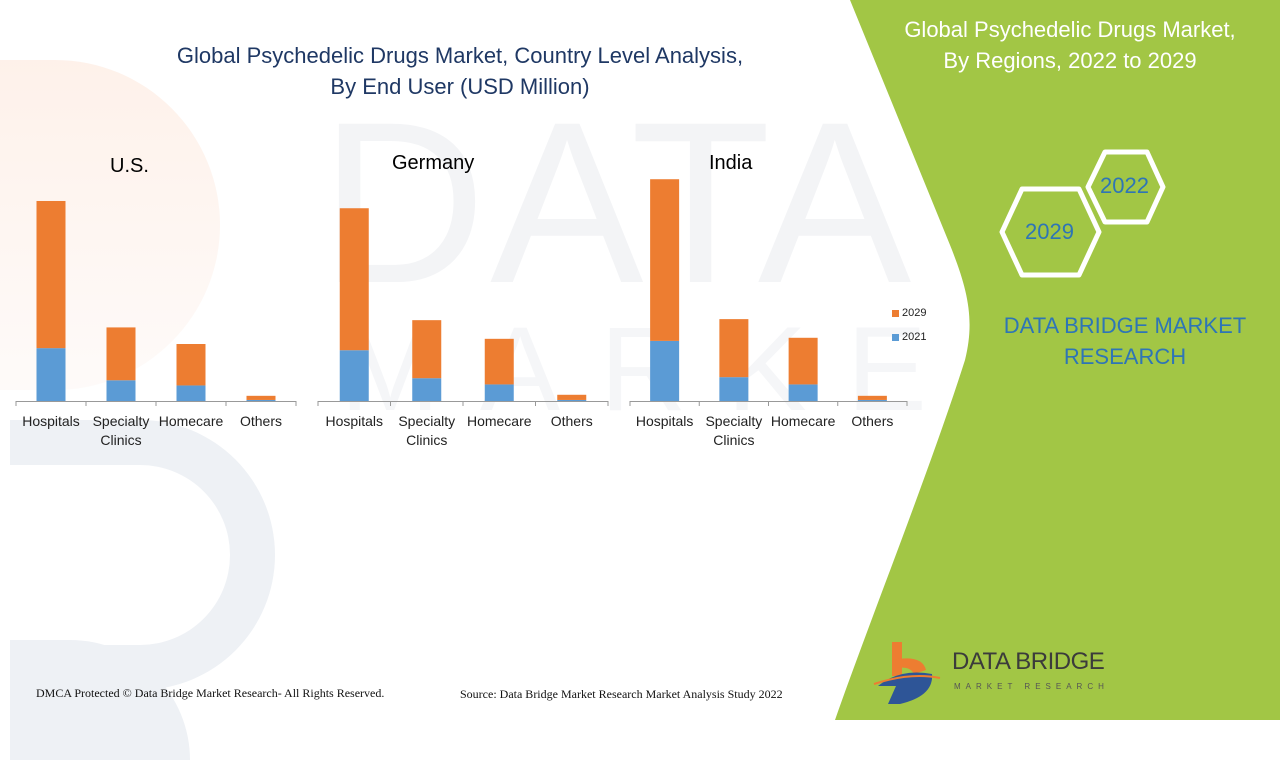  I want to click on brand-text-line-1: DATA BRIDGE MARKET, so click(1125, 325).